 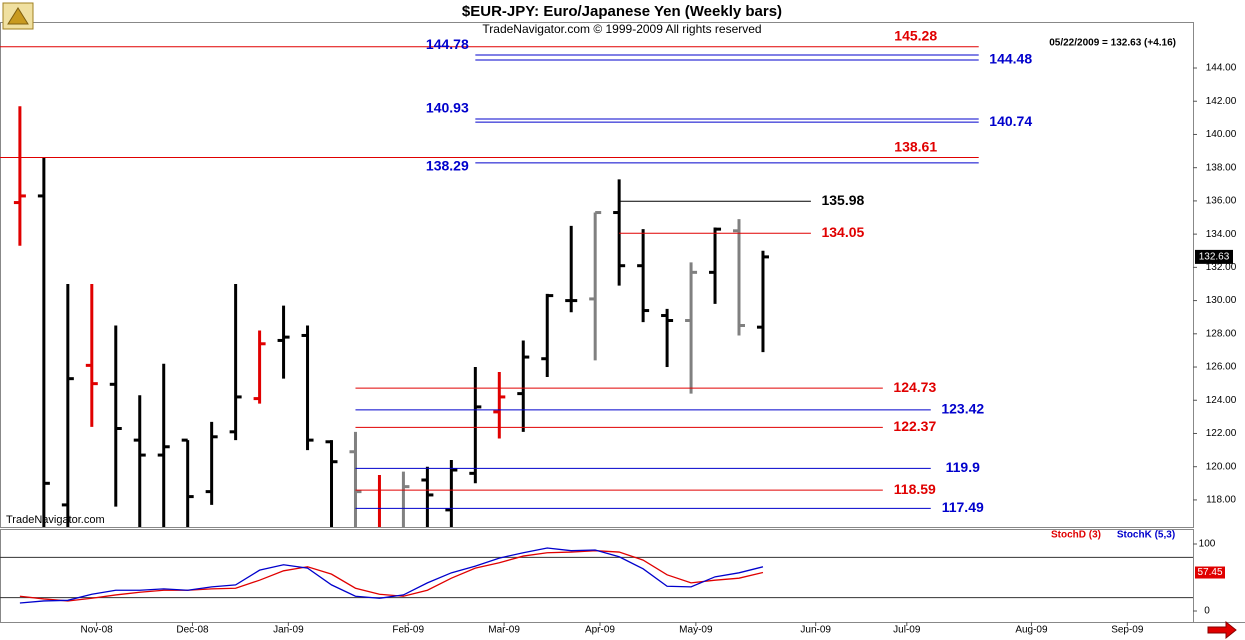 I want to click on y-tick-label: 130.00, so click(x=1221, y=300).